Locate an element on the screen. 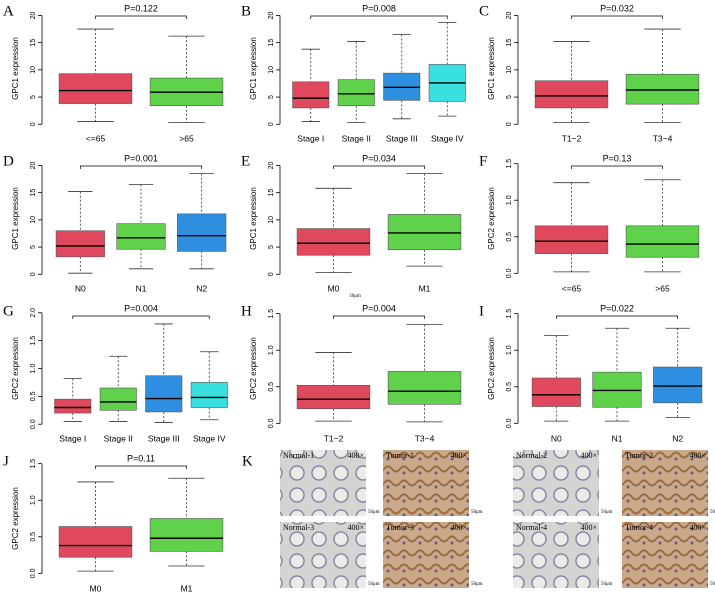 This screenshot has width=715, height=592. x-tick-label: T3−4 is located at coordinates (425, 438).